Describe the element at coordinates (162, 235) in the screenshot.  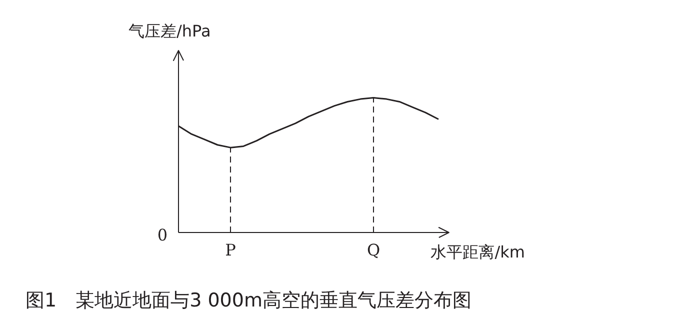
I see `text: 0` at that location.